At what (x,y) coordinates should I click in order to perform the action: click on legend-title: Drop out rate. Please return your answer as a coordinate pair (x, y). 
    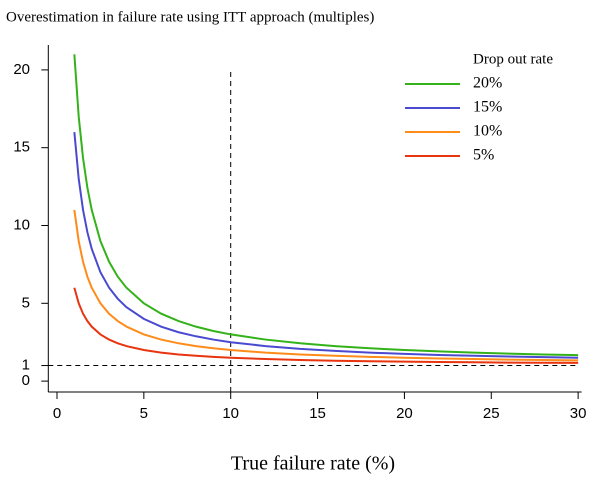
    Looking at the image, I should click on (513, 59).